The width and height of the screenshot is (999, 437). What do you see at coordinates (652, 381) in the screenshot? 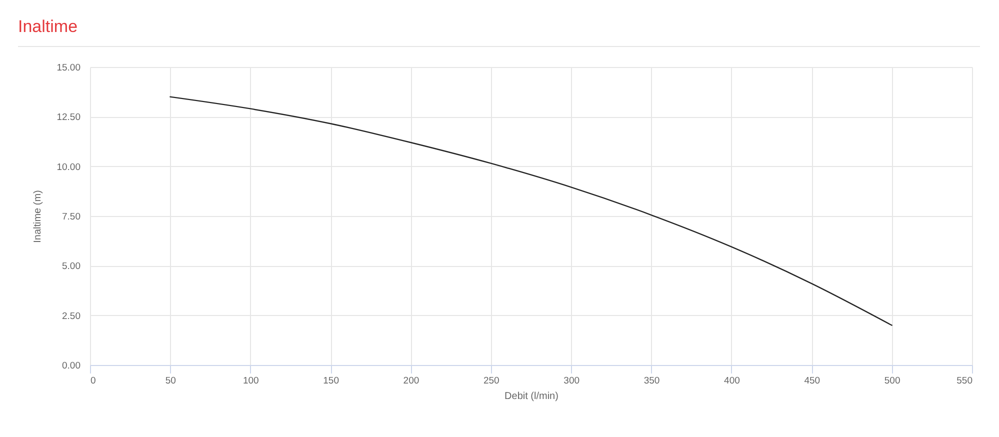
I see `x-tick-label: 350` at bounding box center [652, 381].